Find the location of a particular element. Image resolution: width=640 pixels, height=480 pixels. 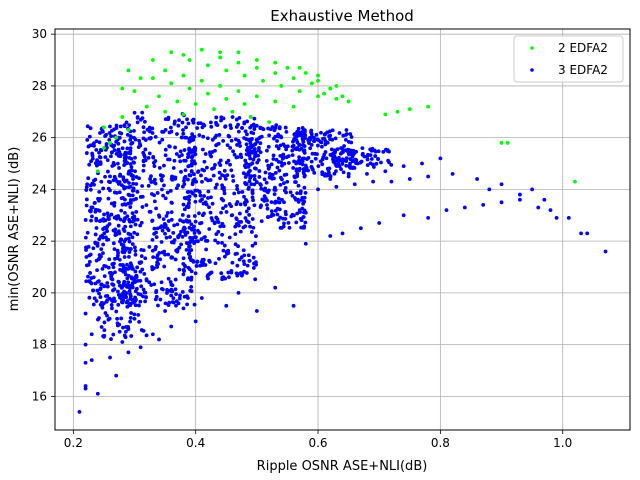

x-tick-label: 0.4 is located at coordinates (195, 443).